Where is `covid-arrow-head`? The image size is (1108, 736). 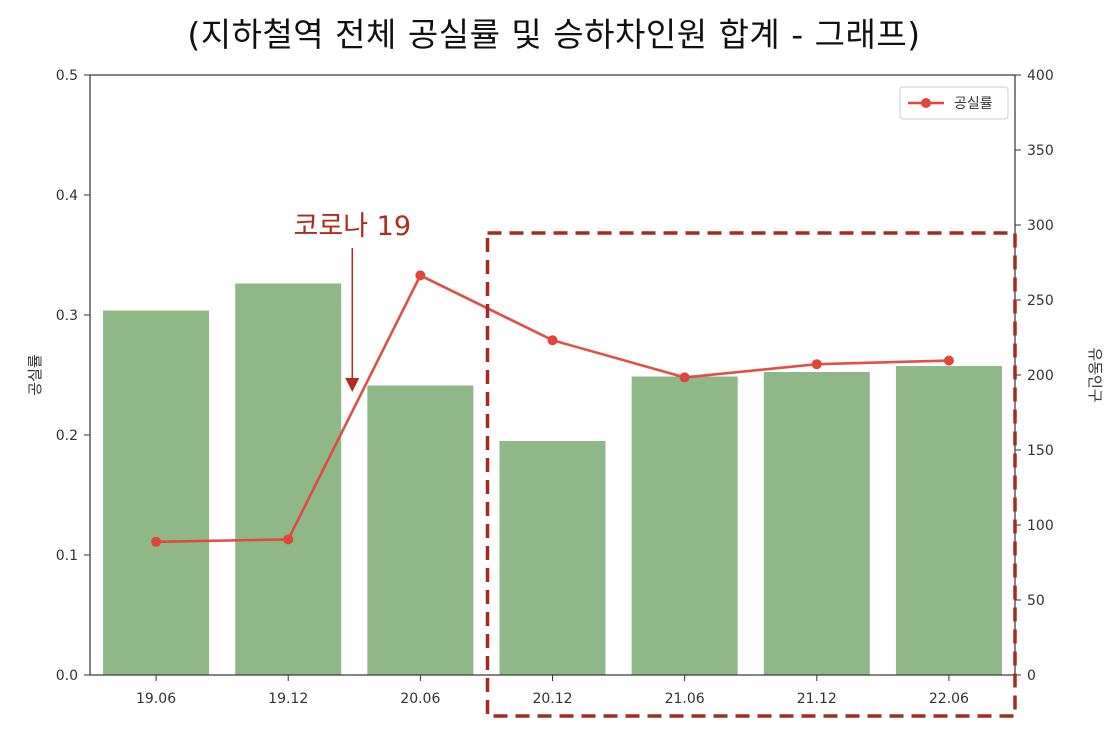 covid-arrow-head is located at coordinates (352, 385).